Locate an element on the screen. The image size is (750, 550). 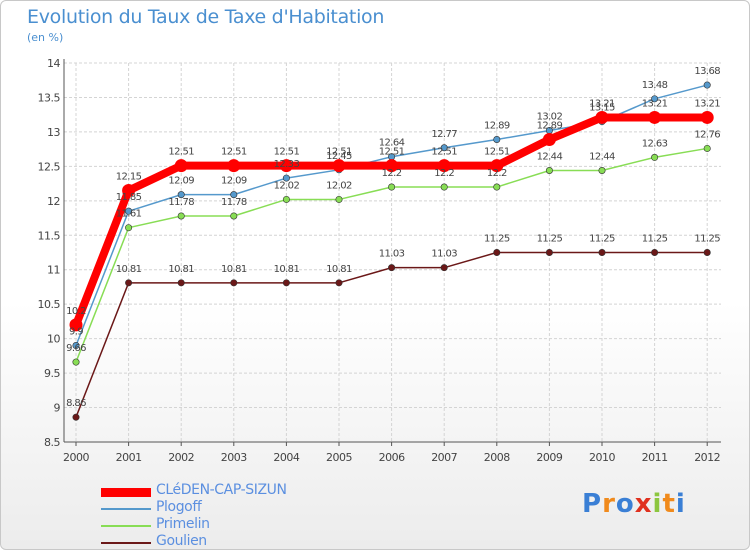
legend-label-plogoff: Plogoff is located at coordinates (179, 507).